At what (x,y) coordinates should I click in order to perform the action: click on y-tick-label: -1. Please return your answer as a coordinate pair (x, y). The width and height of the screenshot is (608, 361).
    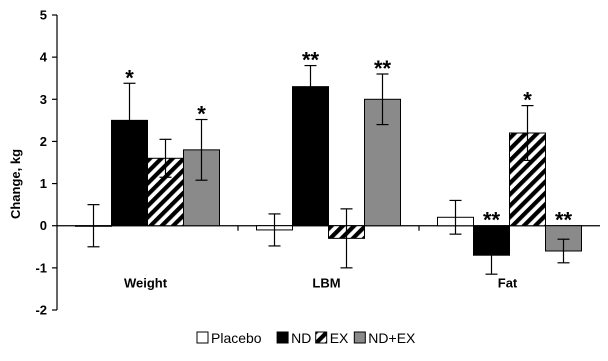
    Looking at the image, I should click on (41, 267).